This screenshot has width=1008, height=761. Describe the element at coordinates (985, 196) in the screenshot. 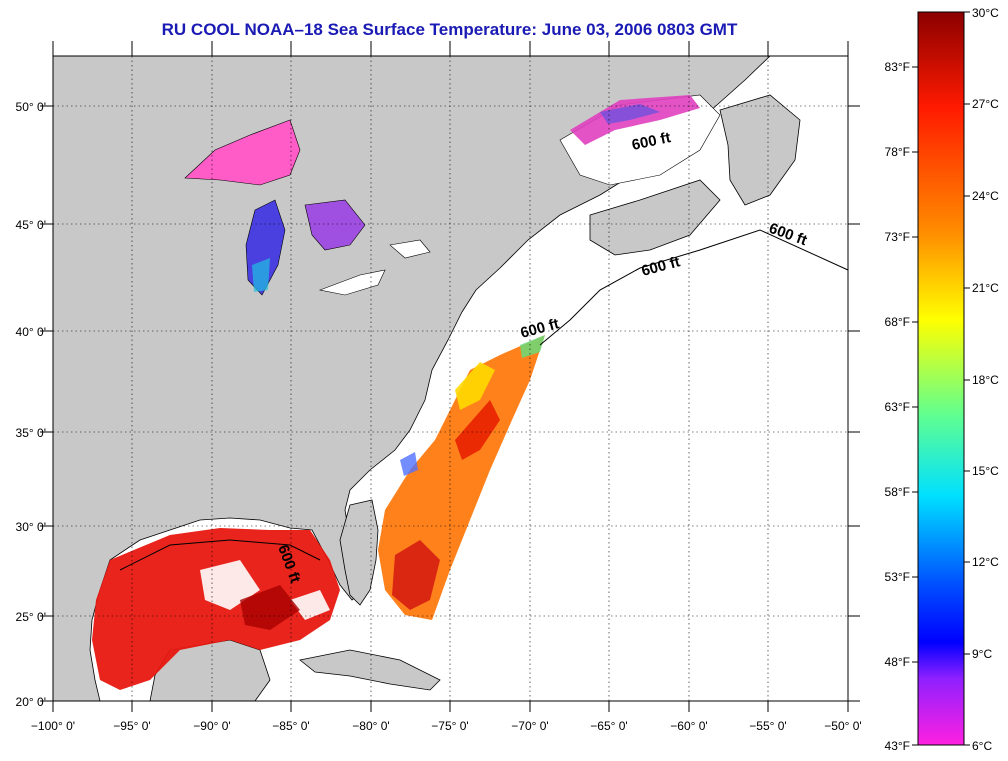

I see `celsius-label-24: 24°C` at that location.